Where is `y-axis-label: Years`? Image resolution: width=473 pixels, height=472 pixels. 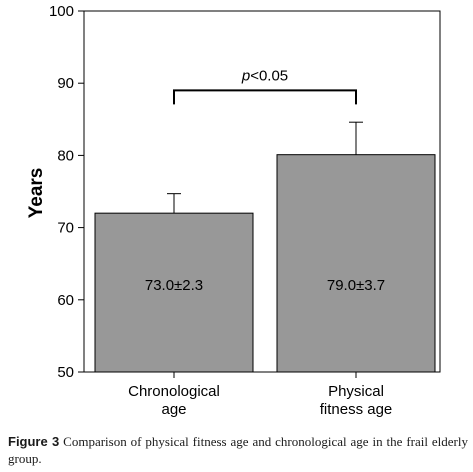 y-axis-label: Years is located at coordinates (36, 193).